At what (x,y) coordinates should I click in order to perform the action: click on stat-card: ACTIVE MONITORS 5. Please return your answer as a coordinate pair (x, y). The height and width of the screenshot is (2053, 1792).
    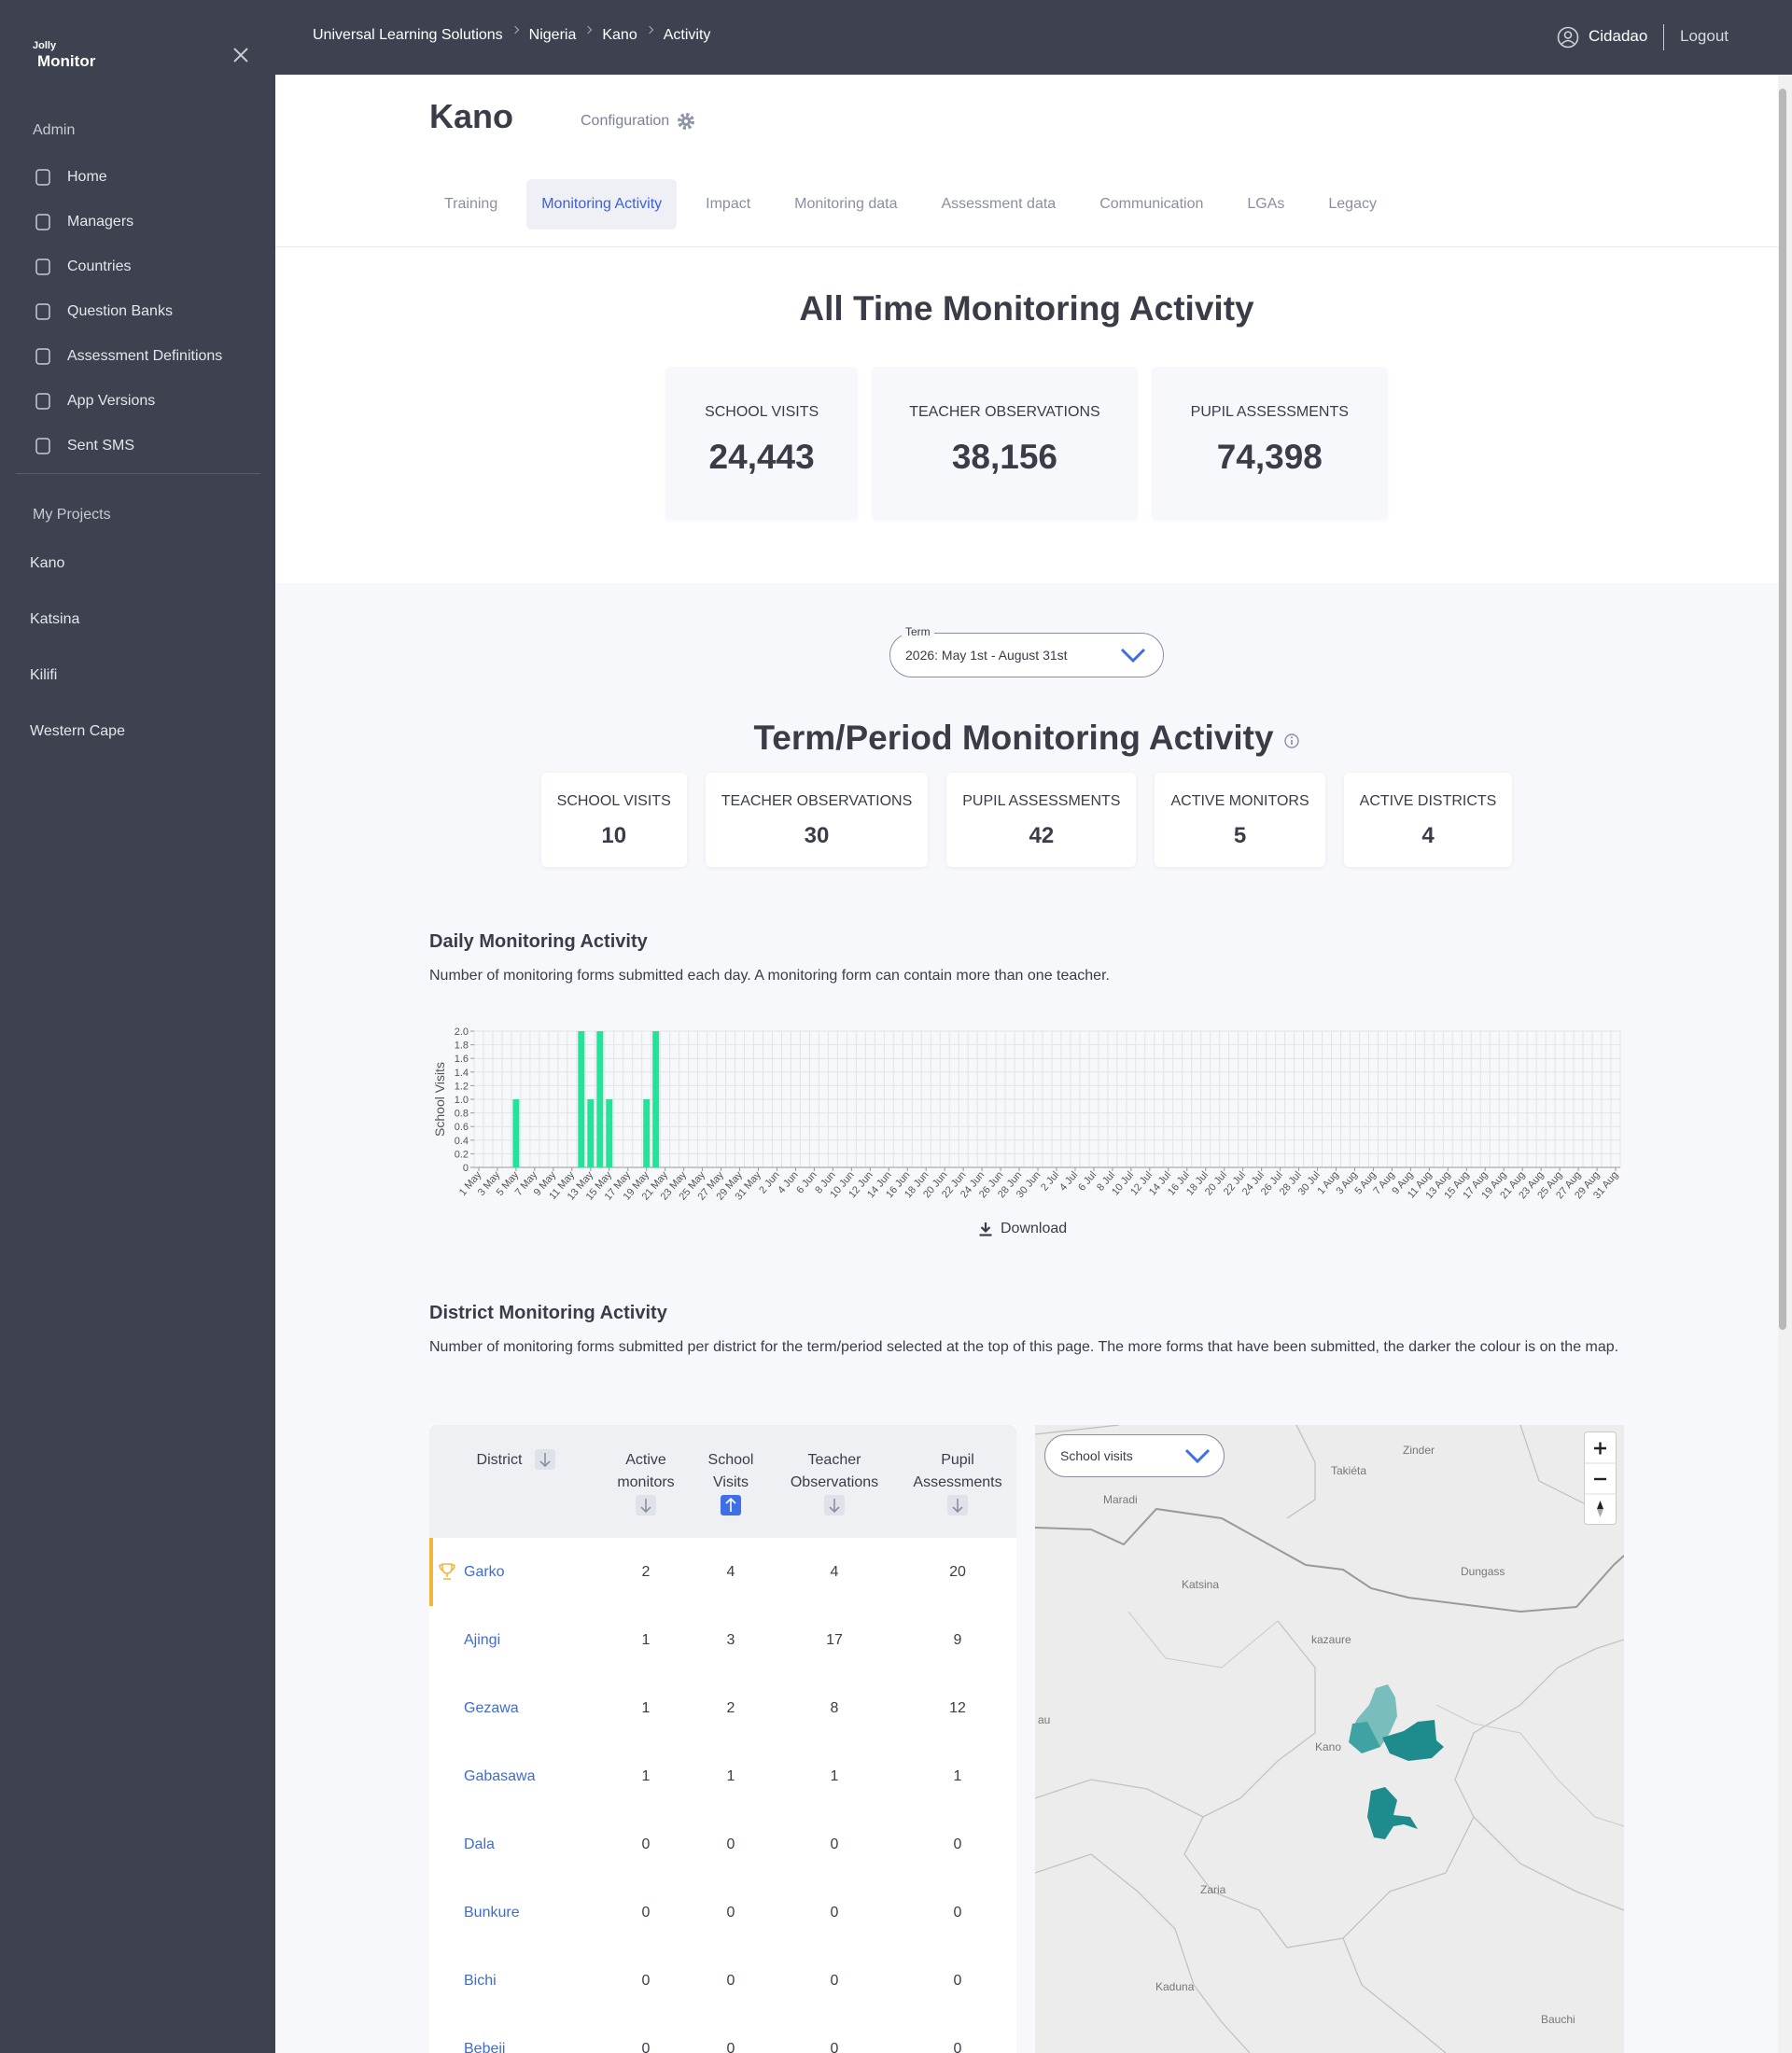
    Looking at the image, I should click on (1240, 820).